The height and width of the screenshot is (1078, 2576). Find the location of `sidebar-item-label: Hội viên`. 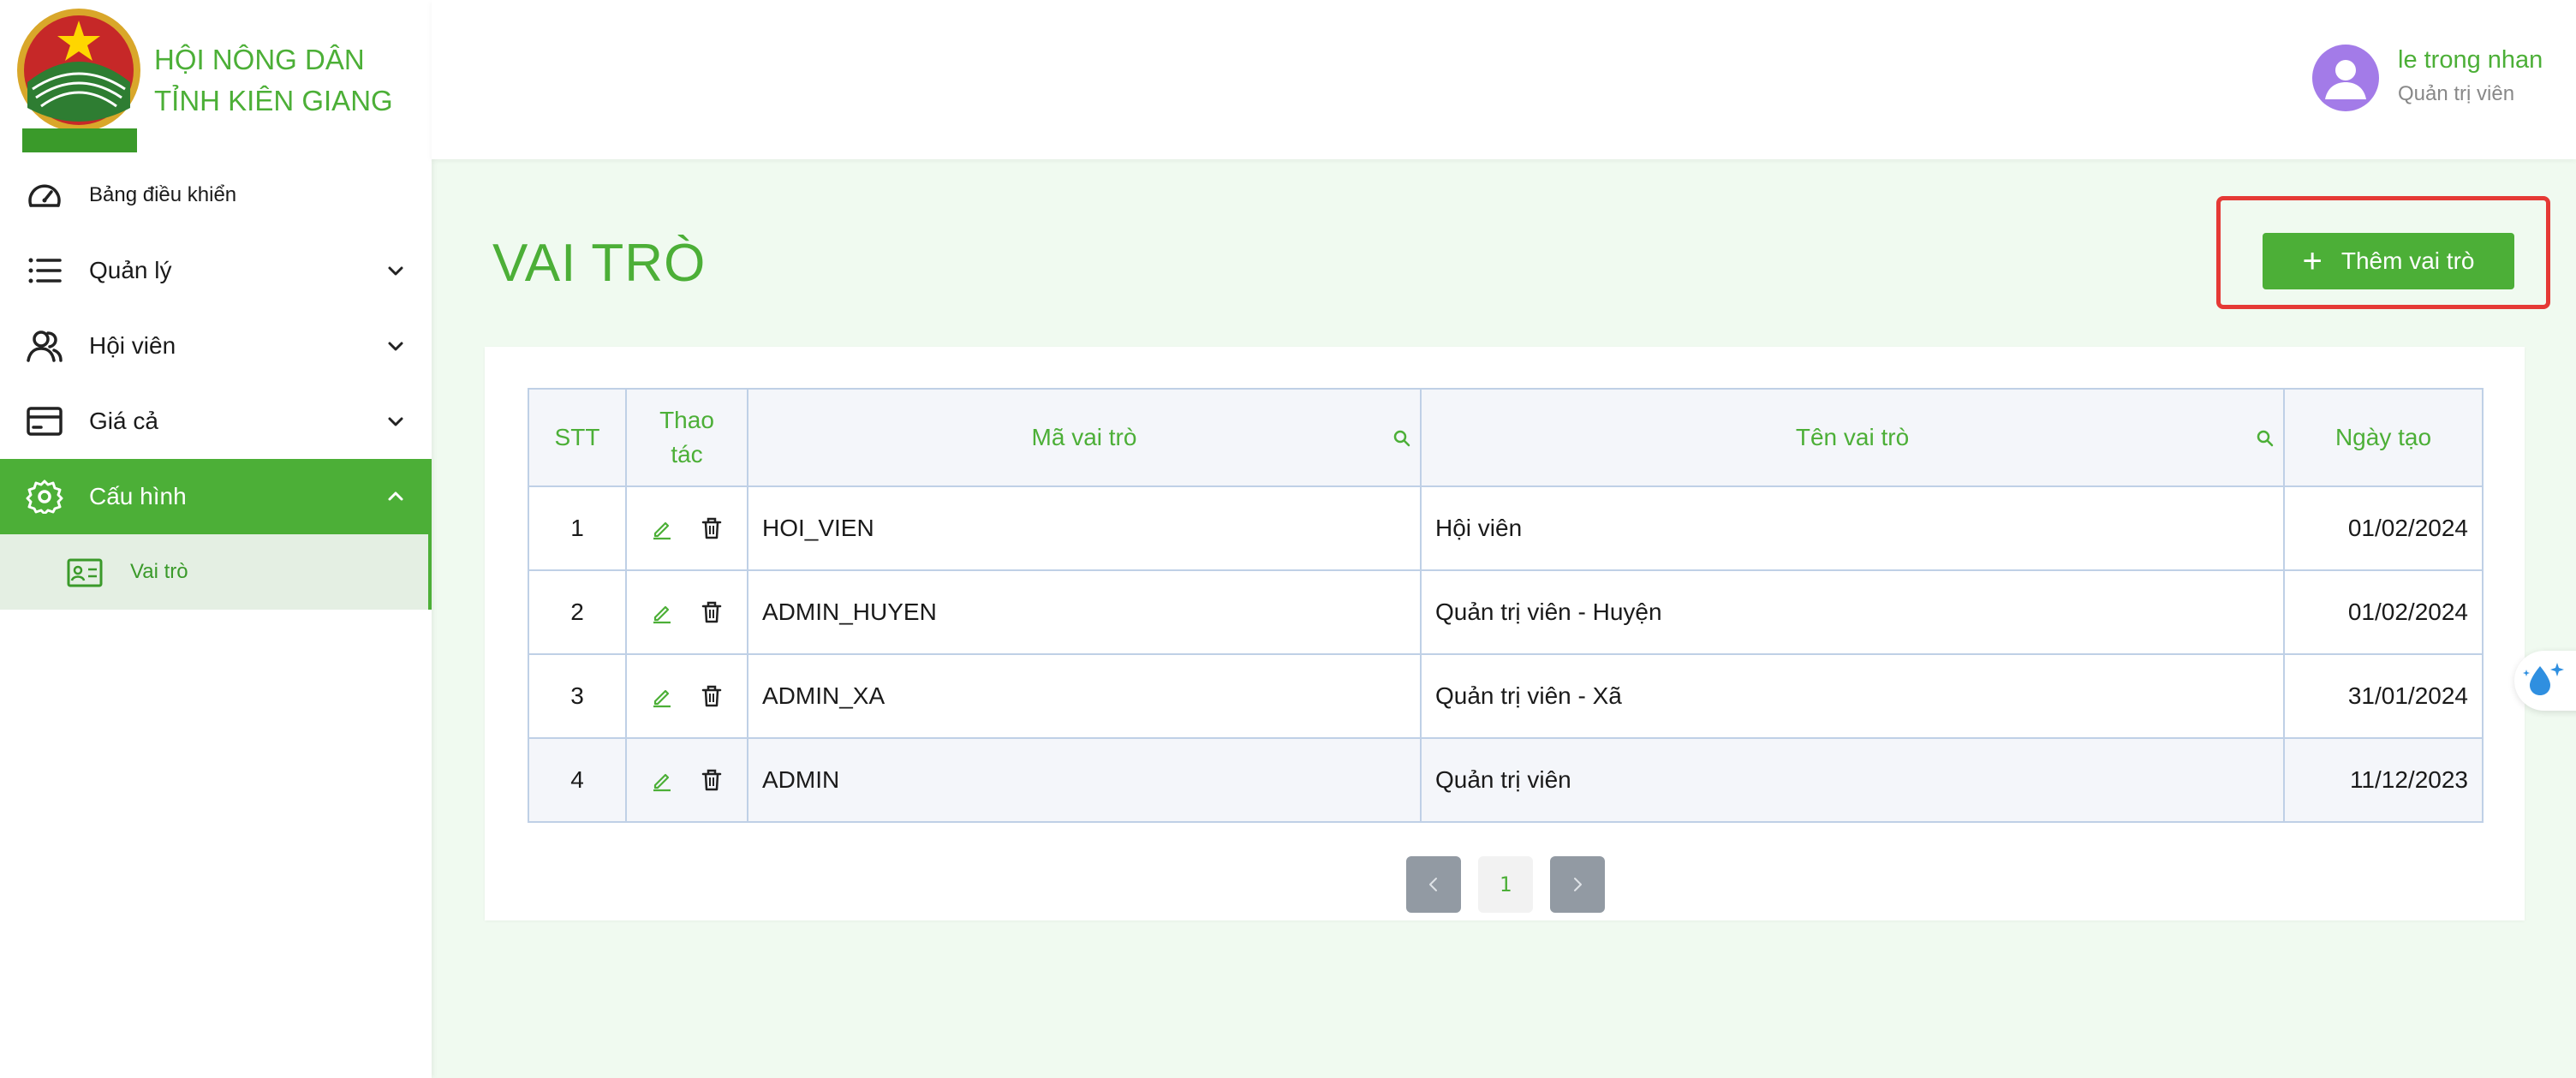

sidebar-item-label: Hội viên is located at coordinates (132, 345).